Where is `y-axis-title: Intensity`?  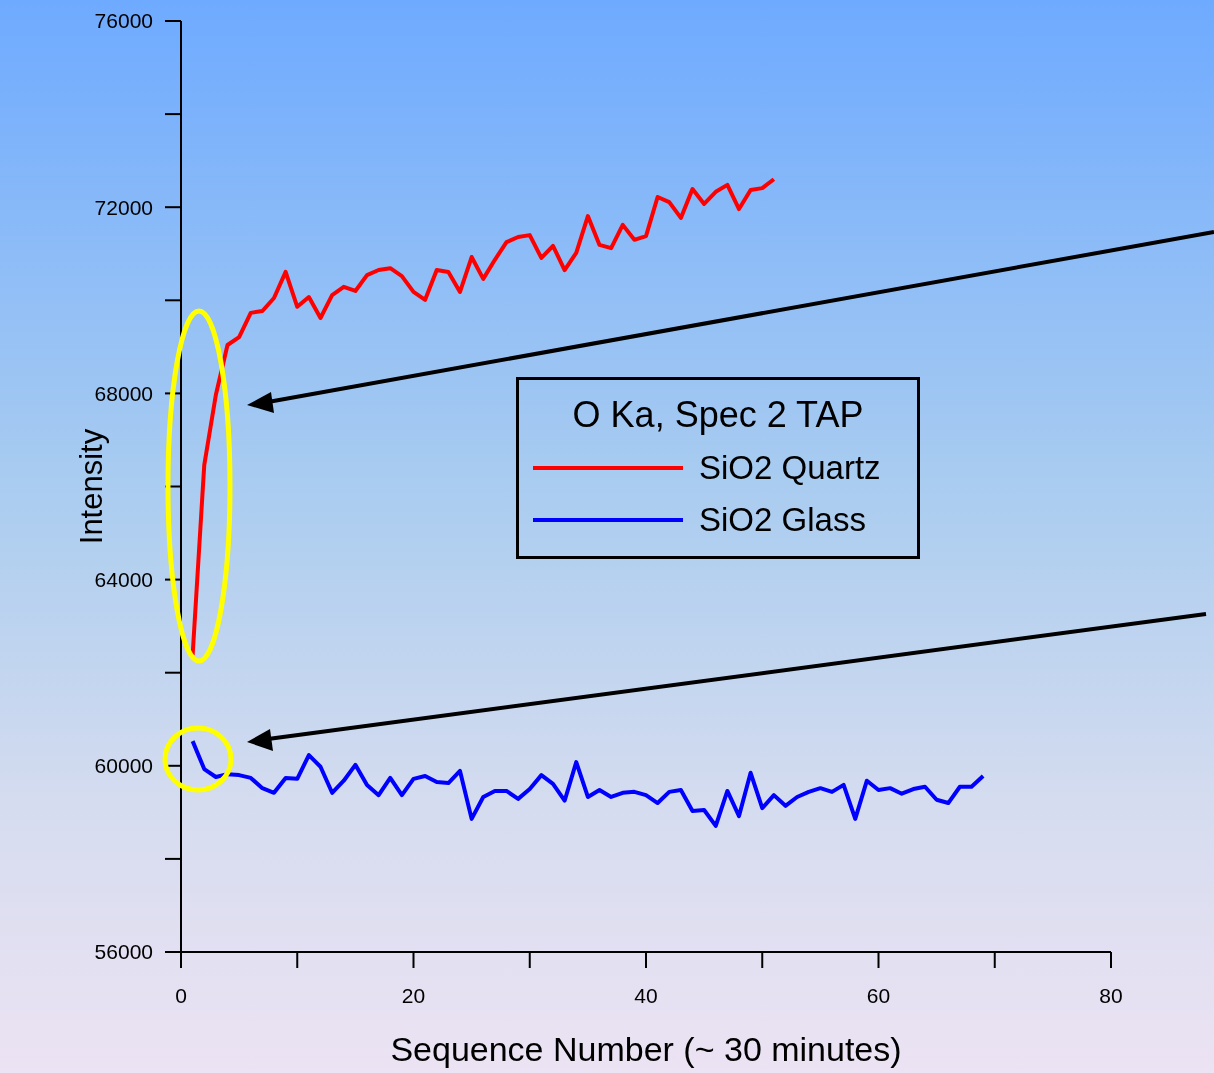 y-axis-title: Intensity is located at coordinates (92, 486).